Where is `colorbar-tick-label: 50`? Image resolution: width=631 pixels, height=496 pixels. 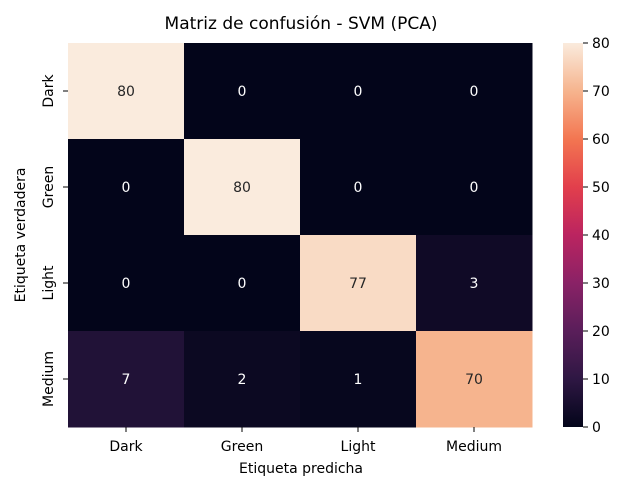 colorbar-tick-label: 50 is located at coordinates (601, 188).